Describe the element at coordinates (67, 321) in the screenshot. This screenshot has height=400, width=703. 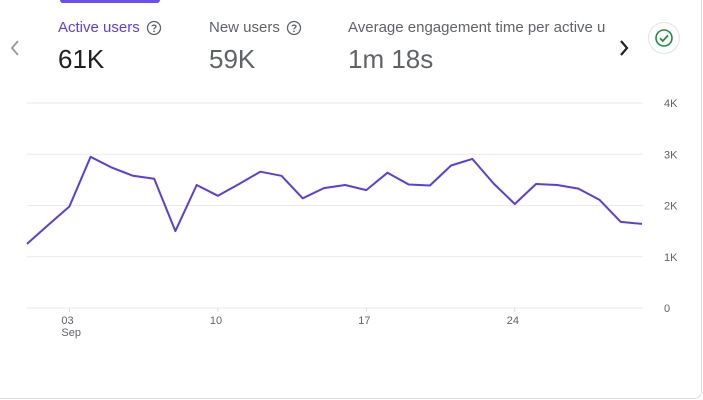
I see `x-tick-label: 03` at that location.